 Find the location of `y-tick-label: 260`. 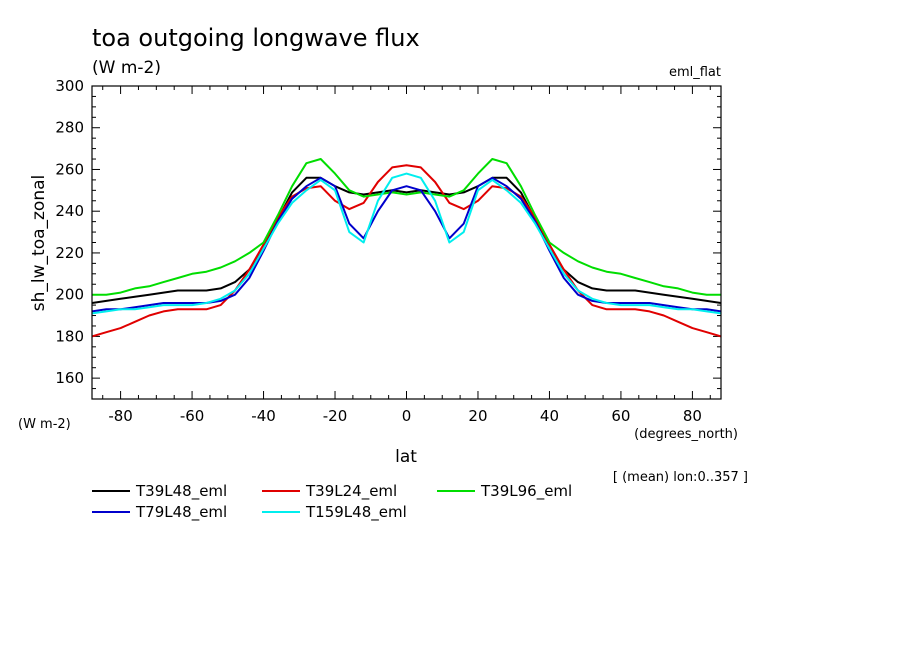

y-tick-label: 260 is located at coordinates (69, 169).